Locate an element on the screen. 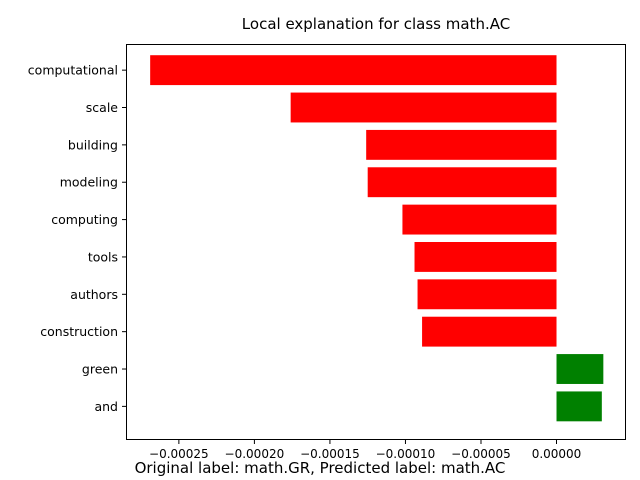  x-tick-label: −0.00005 is located at coordinates (481, 454).